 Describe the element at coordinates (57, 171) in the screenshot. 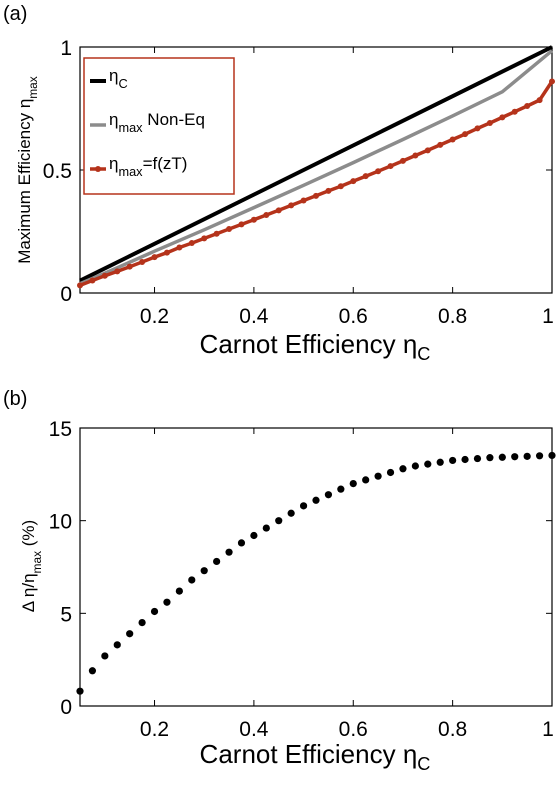

I see `y-tick-label: 0.5` at that location.